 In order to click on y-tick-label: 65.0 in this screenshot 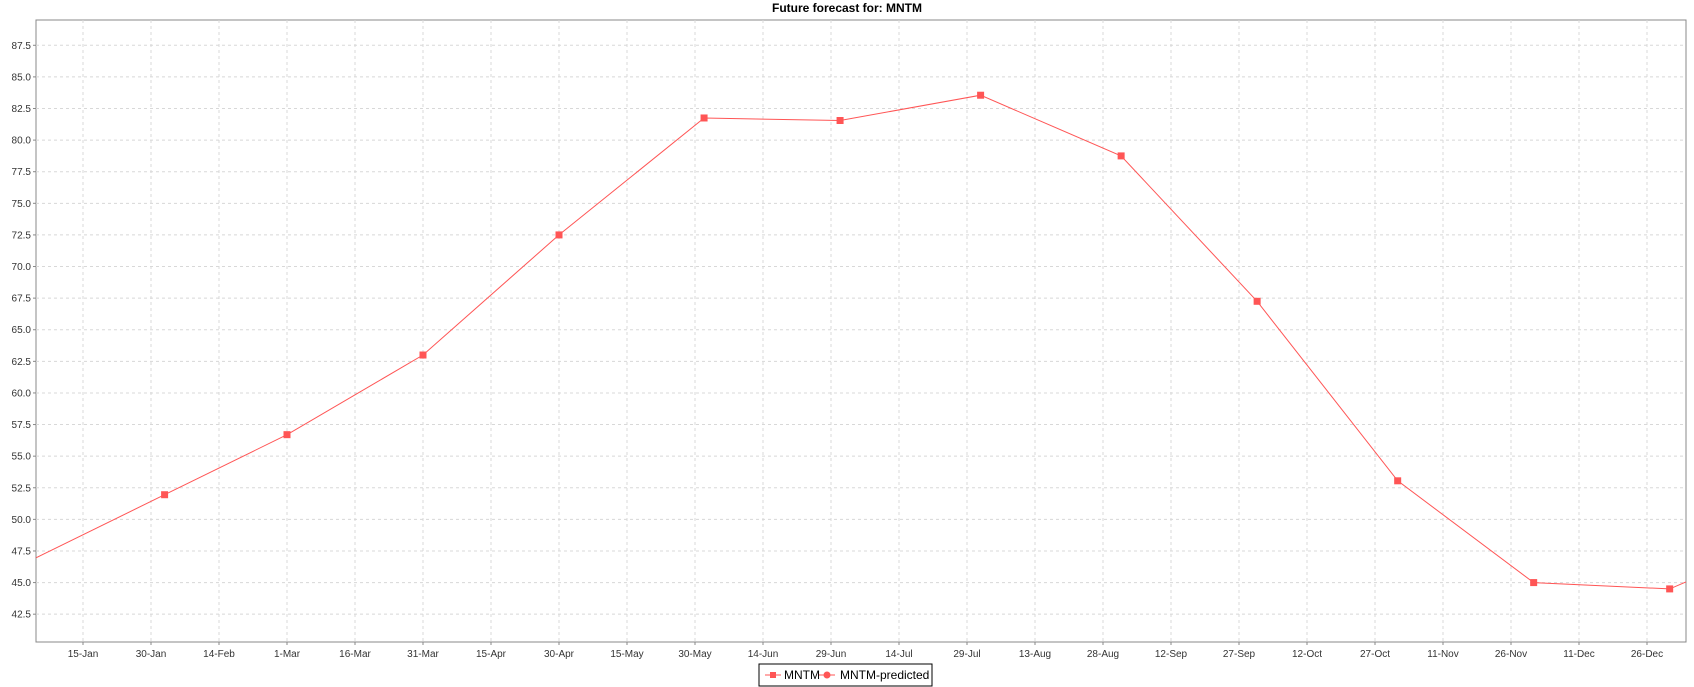, I will do `click(22, 330)`.